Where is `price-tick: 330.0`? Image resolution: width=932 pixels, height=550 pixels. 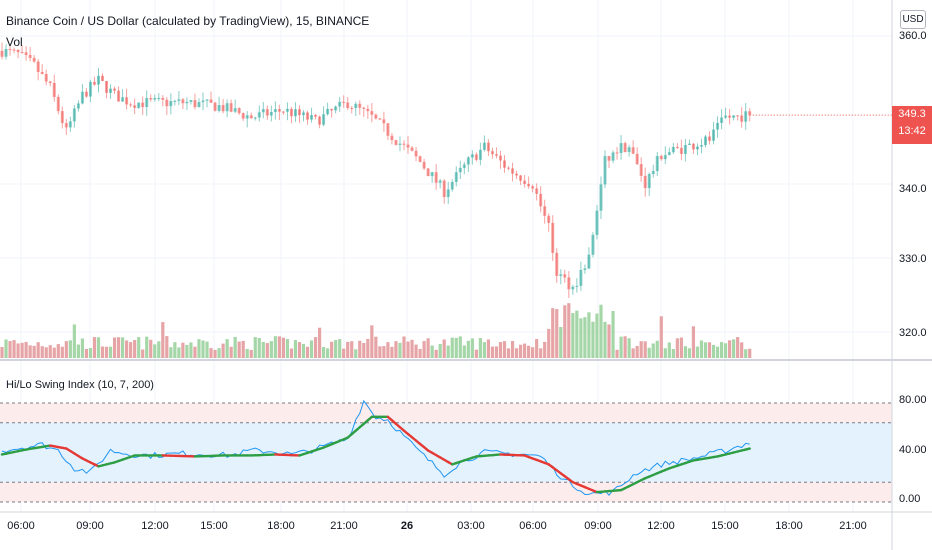 price-tick: 330.0 is located at coordinates (913, 259).